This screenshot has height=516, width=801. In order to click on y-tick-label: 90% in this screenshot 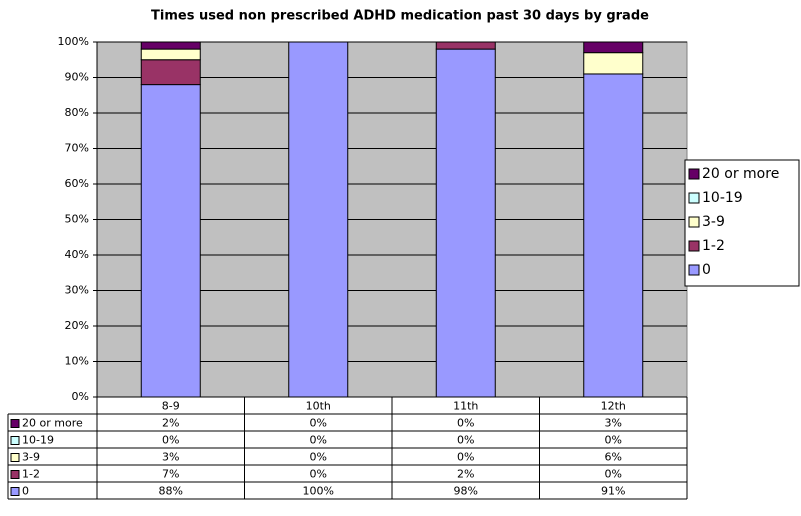, I will do `click(77, 77)`.